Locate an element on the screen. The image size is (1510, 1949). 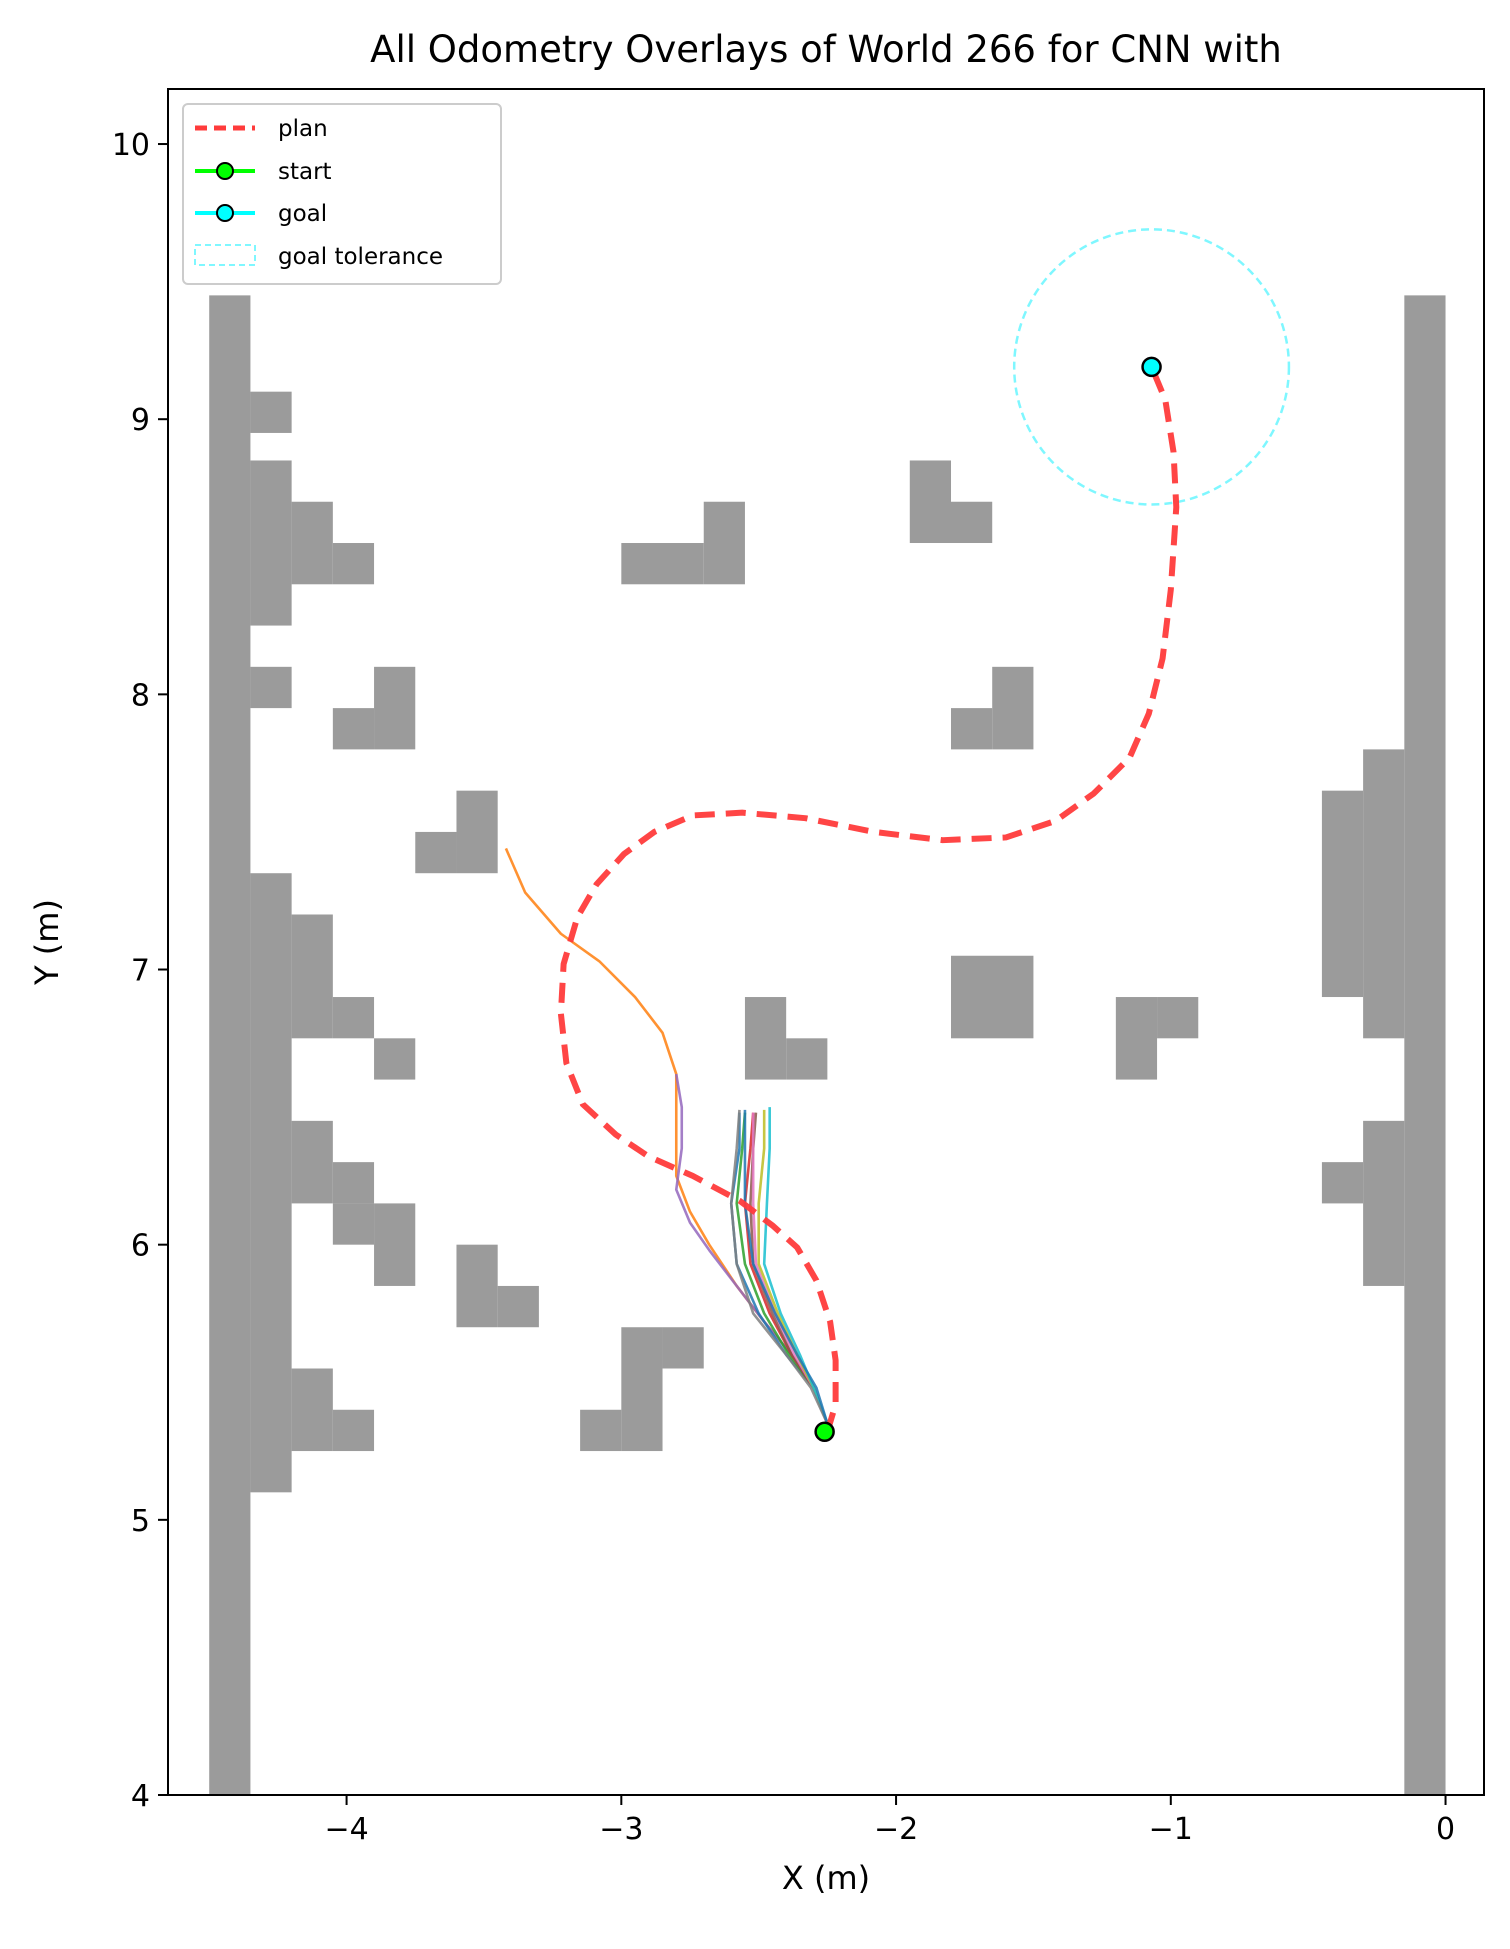
x-tick-label-0: −4 is located at coordinates (346, 1829).